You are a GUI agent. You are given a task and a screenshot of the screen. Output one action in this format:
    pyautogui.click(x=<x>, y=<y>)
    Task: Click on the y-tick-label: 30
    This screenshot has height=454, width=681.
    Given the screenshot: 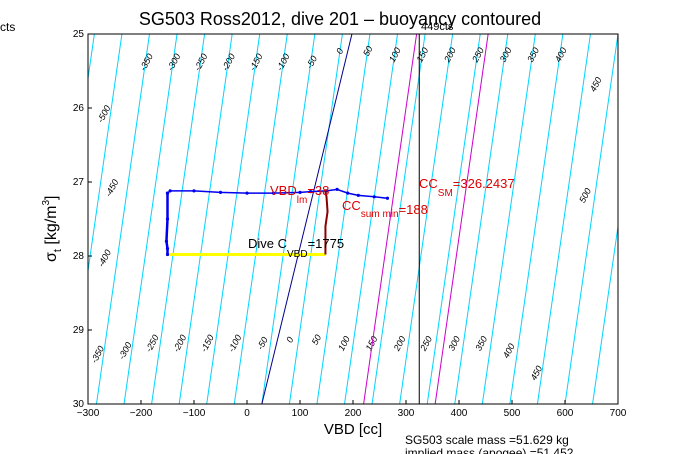 What is the action you would take?
    pyautogui.click(x=79, y=404)
    